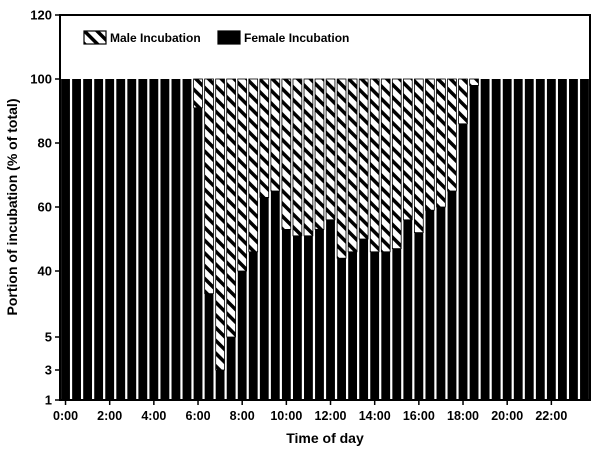 The width and height of the screenshot is (600, 456). What do you see at coordinates (551, 416) in the screenshot?
I see `x-tick-label: 22:00` at bounding box center [551, 416].